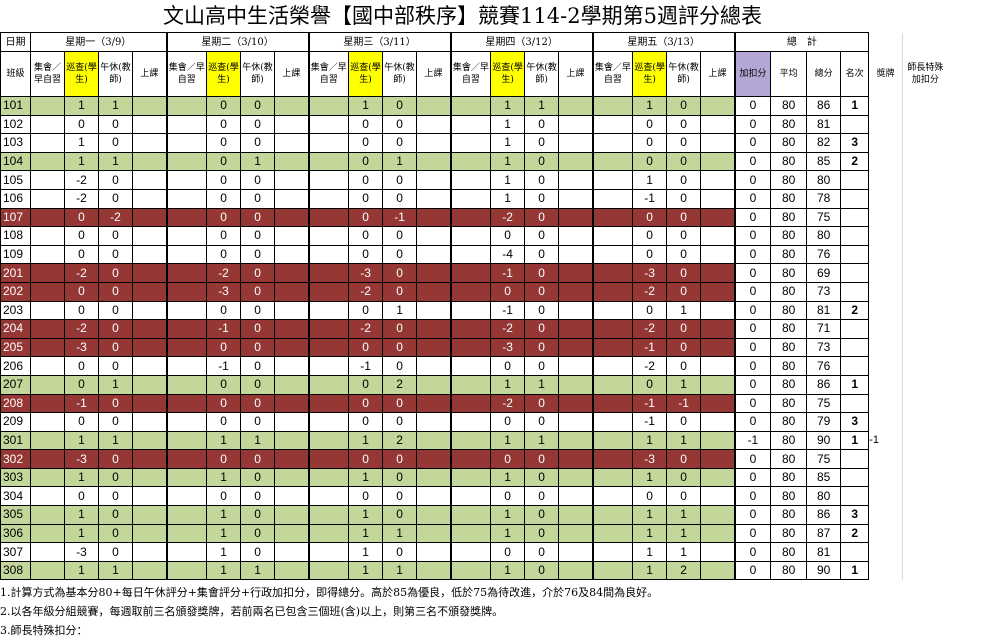 This screenshot has width=1000, height=638. I want to click on table-row: 109 0 0 0 0 0 0 -4 0 0 0 0 80 76, so click(474, 254).